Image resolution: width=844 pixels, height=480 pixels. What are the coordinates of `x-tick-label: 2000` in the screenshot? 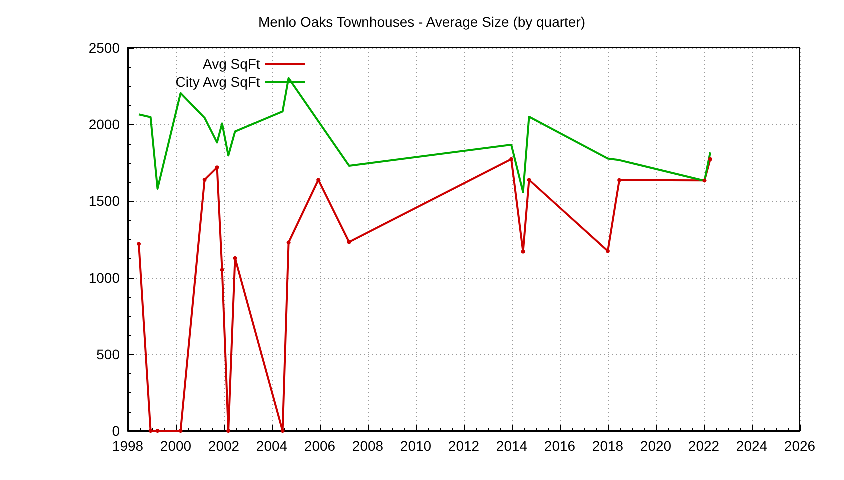 It's located at (176, 446).